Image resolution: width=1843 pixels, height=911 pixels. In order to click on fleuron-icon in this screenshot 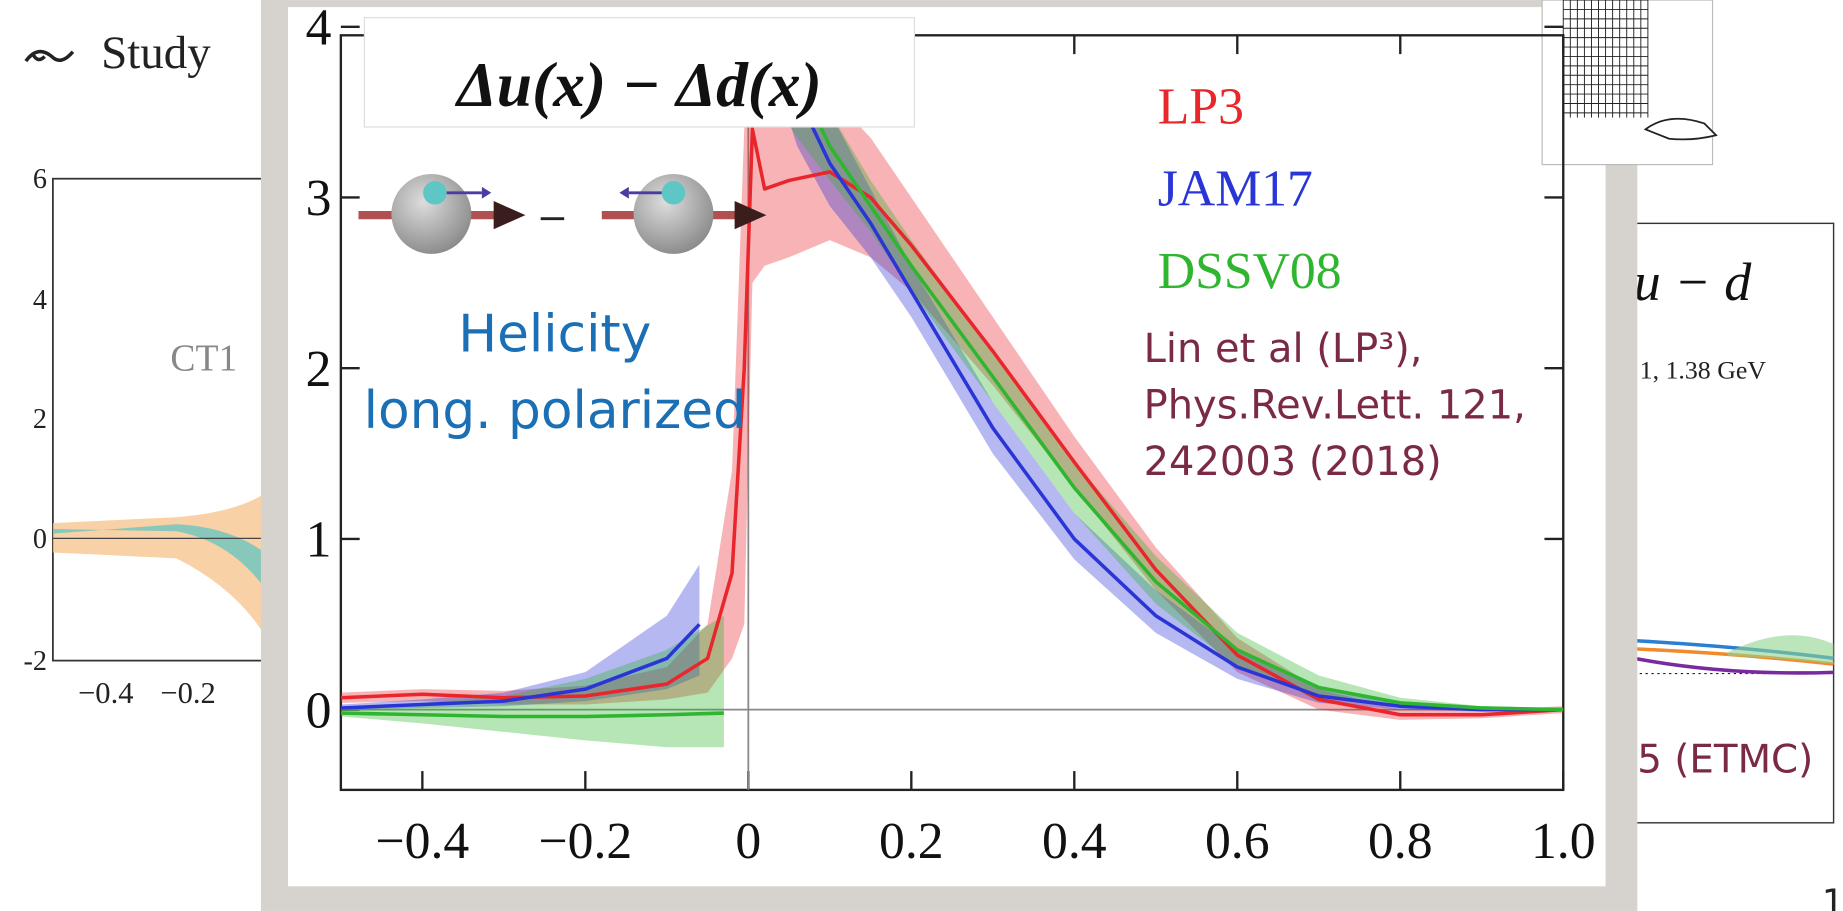, I will do `click(49, 56)`.